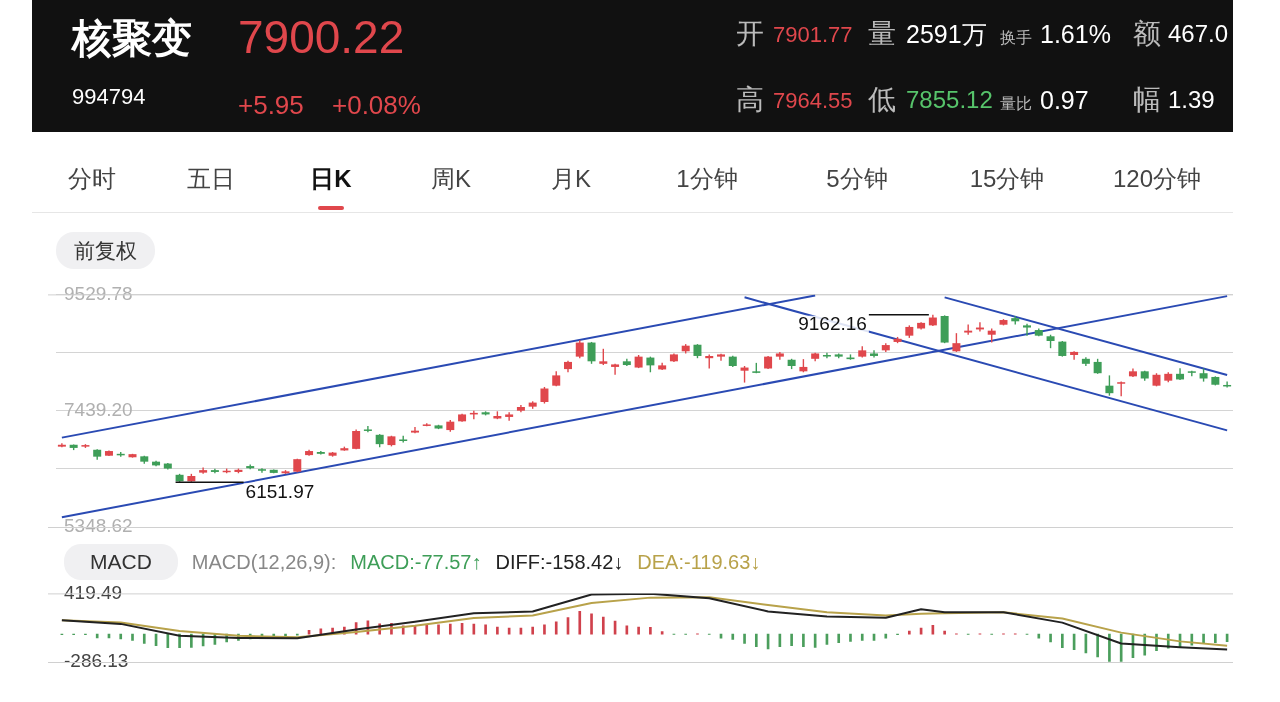 Image resolution: width=1280 pixels, height=702 pixels. What do you see at coordinates (1191, 99) in the screenshot?
I see `text: 1.39` at bounding box center [1191, 99].